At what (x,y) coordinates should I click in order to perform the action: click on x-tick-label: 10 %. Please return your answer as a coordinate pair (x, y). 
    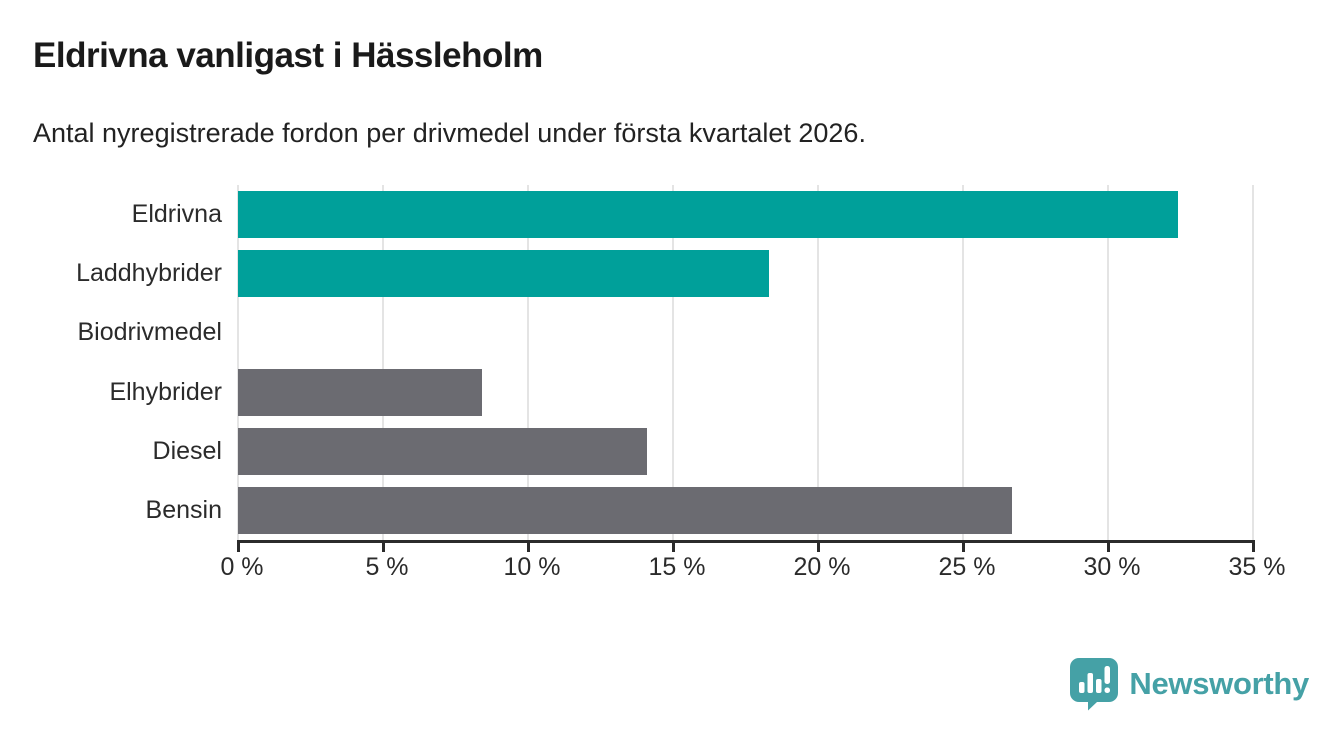
    Looking at the image, I should click on (532, 567).